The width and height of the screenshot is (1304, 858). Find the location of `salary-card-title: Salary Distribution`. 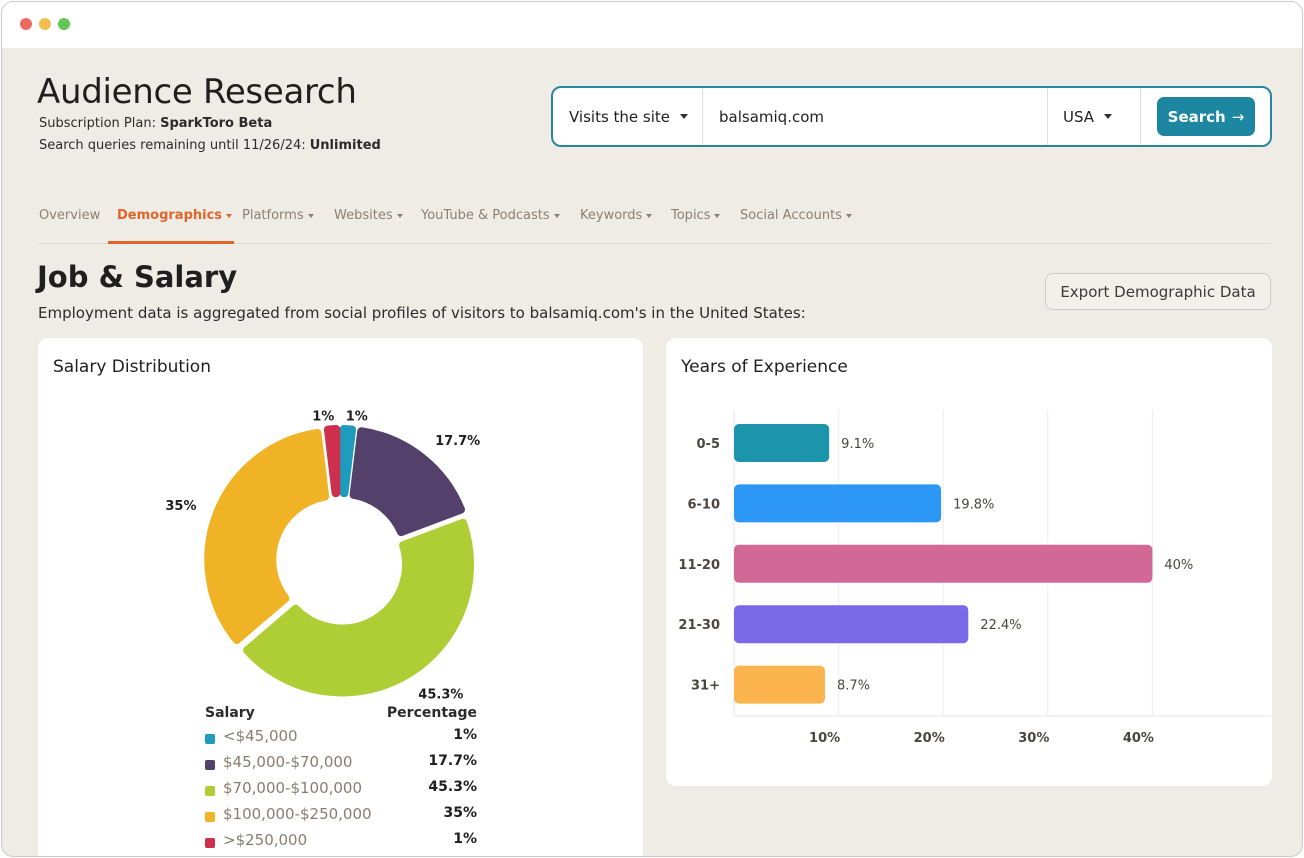

salary-card-title: Salary Distribution is located at coordinates (132, 367).